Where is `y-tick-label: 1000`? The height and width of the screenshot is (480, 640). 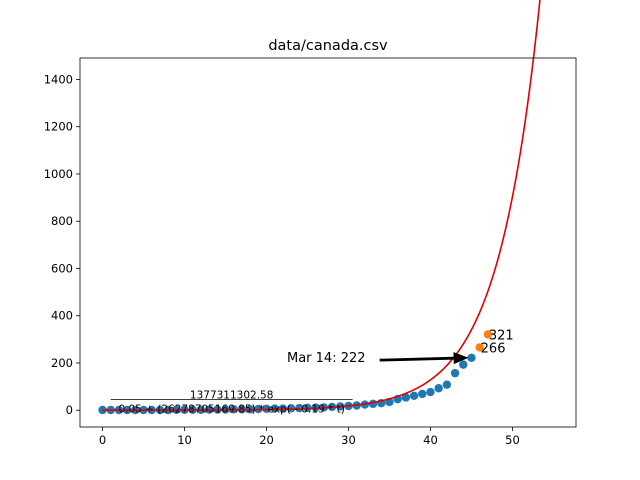 y-tick-label: 1000 is located at coordinates (58, 174).